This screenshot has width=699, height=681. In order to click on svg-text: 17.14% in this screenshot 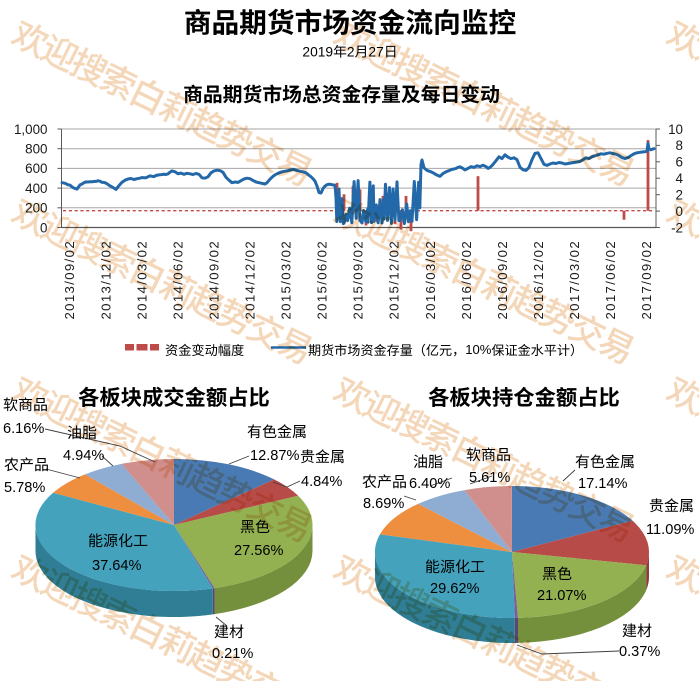, I will do `click(603, 484)`.